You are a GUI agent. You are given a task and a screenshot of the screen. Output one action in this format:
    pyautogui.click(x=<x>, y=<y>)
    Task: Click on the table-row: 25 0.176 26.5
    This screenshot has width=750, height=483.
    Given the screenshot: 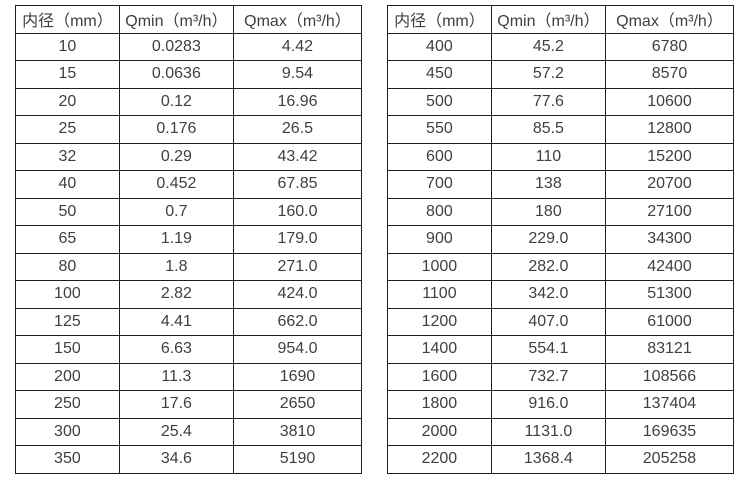 What is the action you would take?
    pyautogui.click(x=189, y=129)
    